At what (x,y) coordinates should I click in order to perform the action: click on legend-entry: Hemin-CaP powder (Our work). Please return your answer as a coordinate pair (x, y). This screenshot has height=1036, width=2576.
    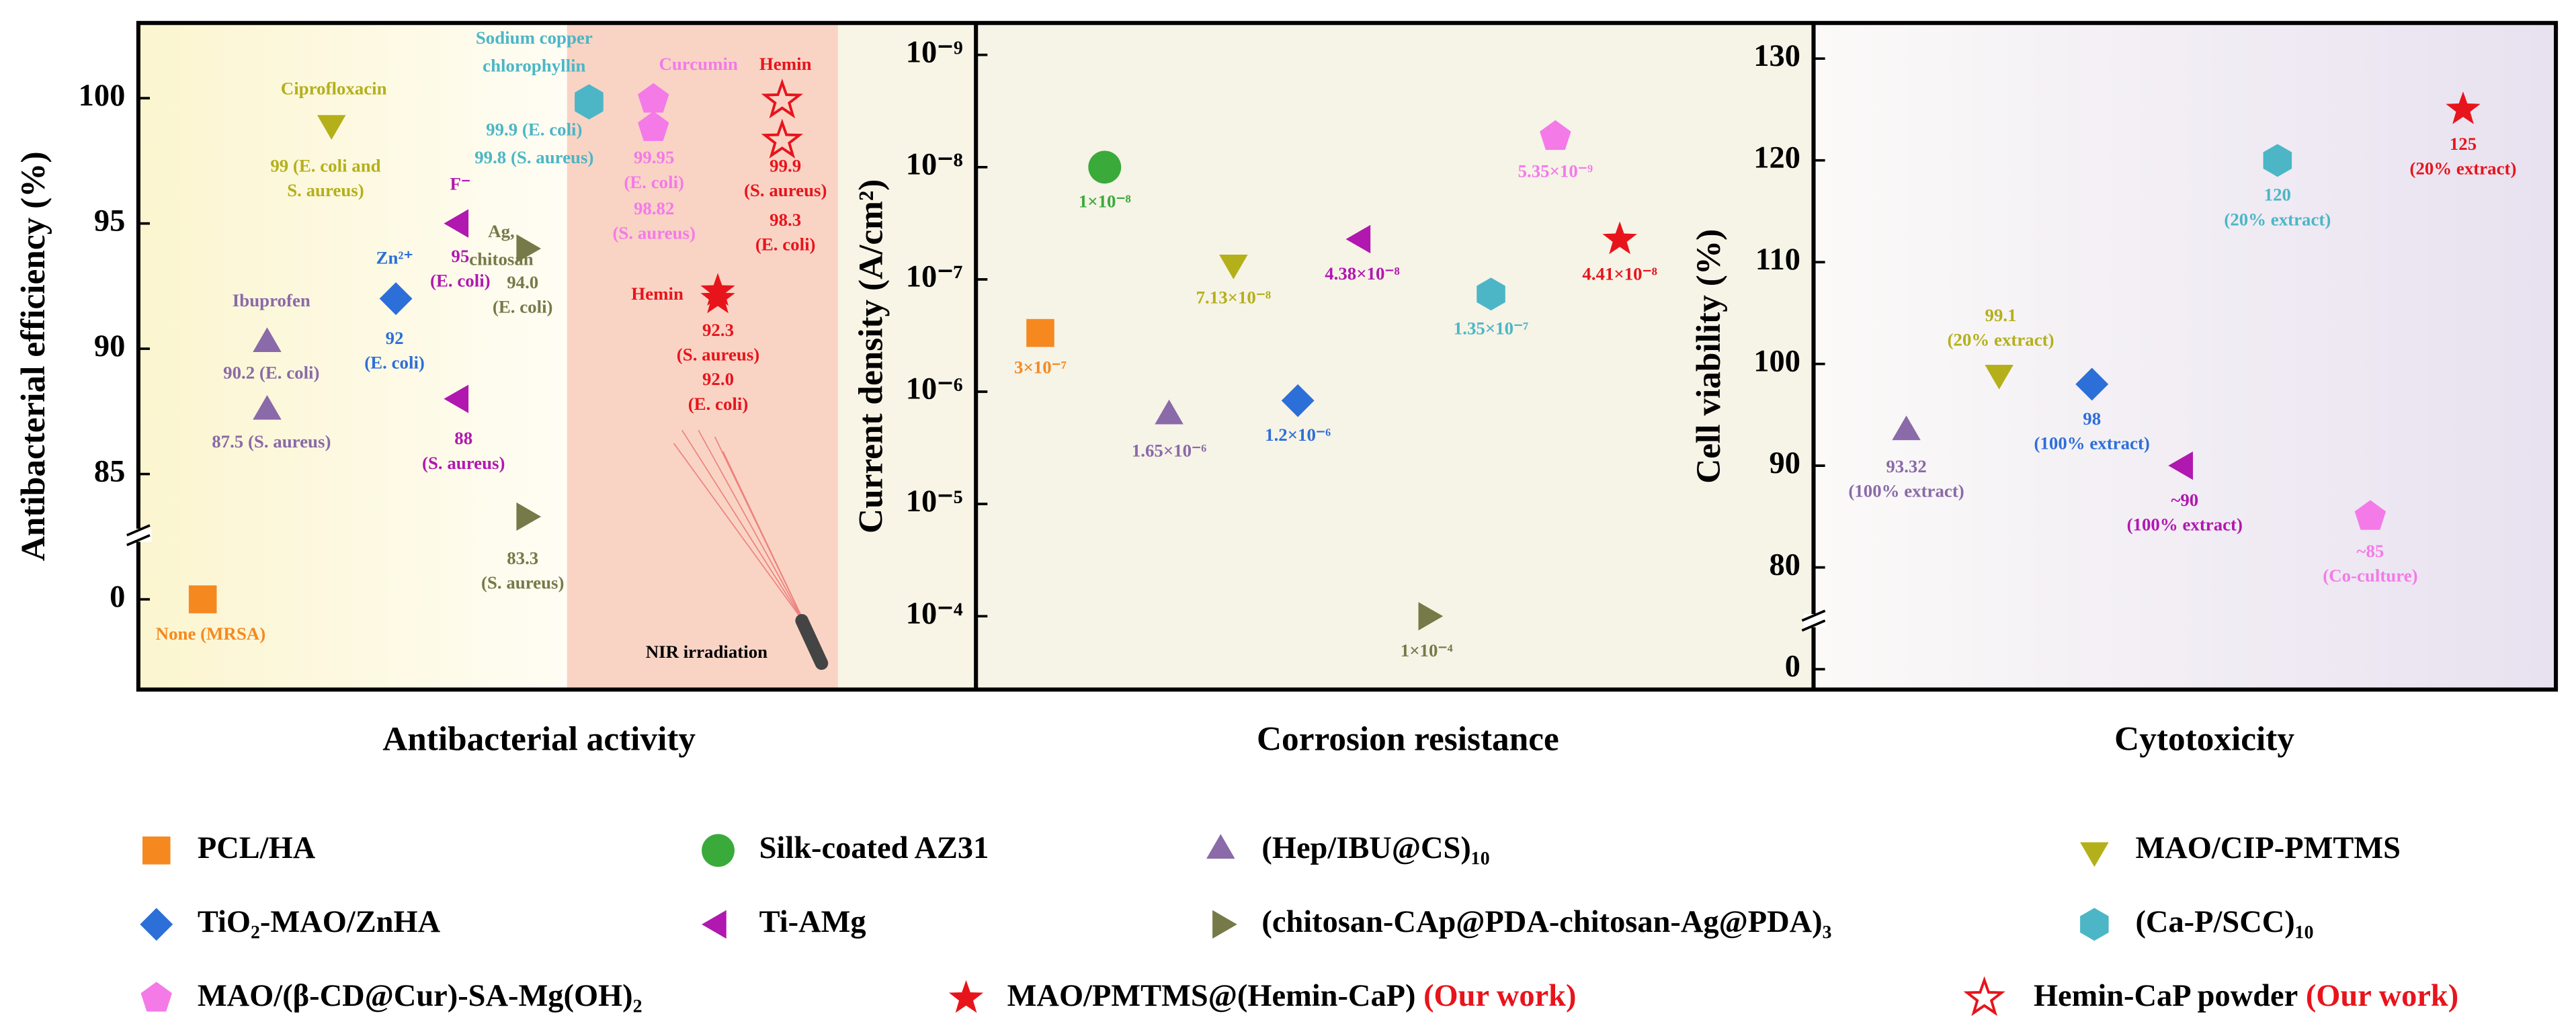
    Looking at the image, I should click on (2246, 995).